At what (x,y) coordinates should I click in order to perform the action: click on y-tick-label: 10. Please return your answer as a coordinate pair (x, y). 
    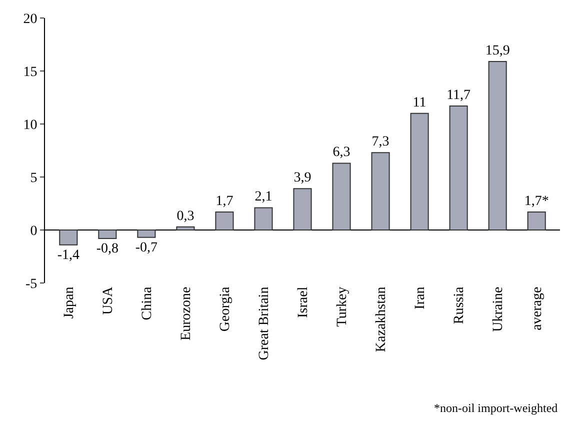
    Looking at the image, I should click on (30, 125).